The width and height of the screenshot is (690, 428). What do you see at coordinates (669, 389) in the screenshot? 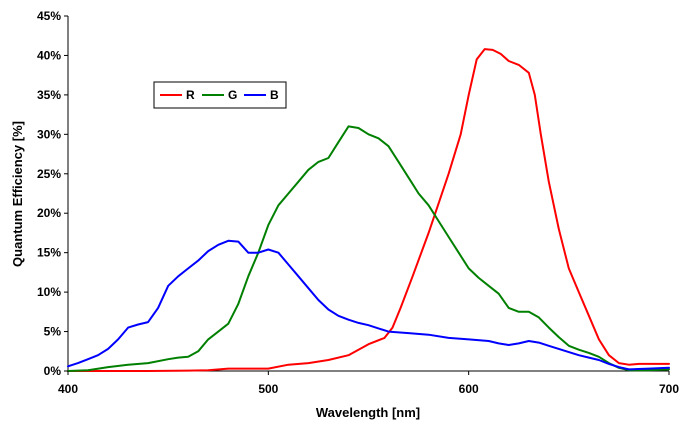
I see `x-tick-label: 700` at bounding box center [669, 389].